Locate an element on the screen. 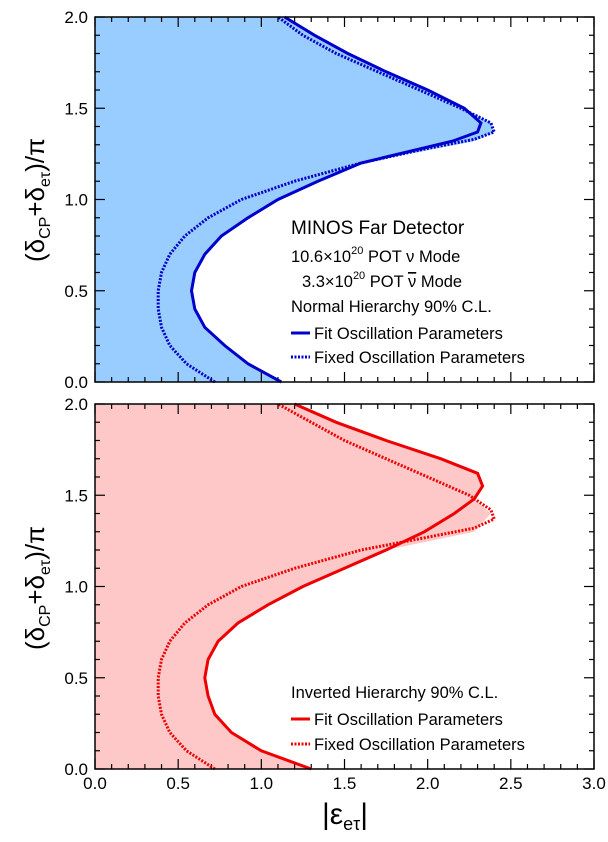 The image size is (608, 842). top-legend-line1: 10.6×1020 POT ν Mode is located at coordinates (375, 255).